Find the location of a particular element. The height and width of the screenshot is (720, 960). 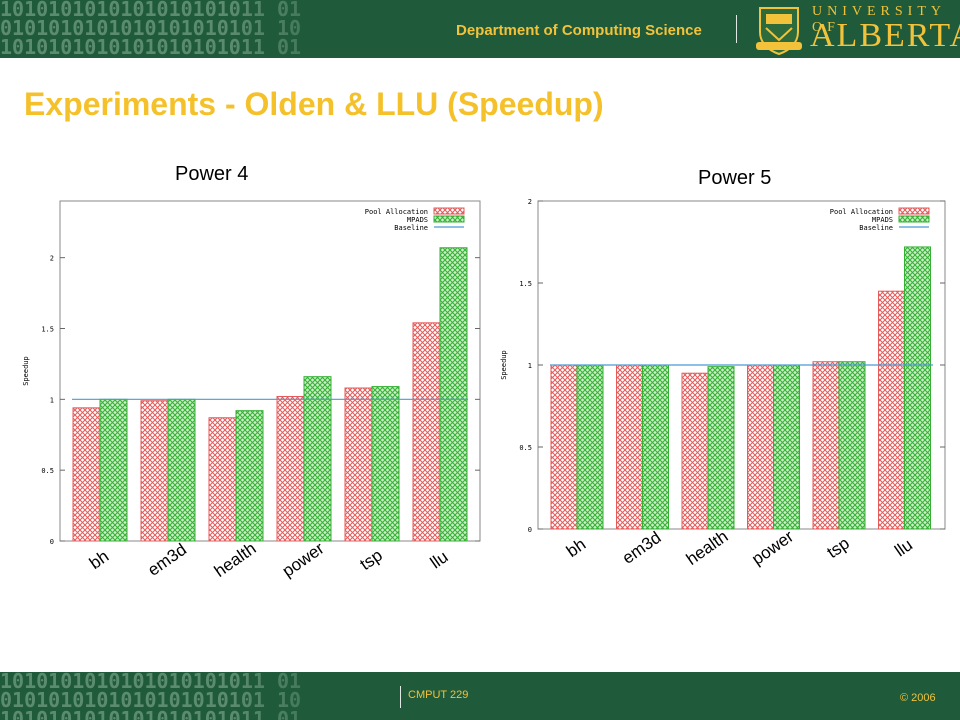

header-divider is located at coordinates (736, 29).